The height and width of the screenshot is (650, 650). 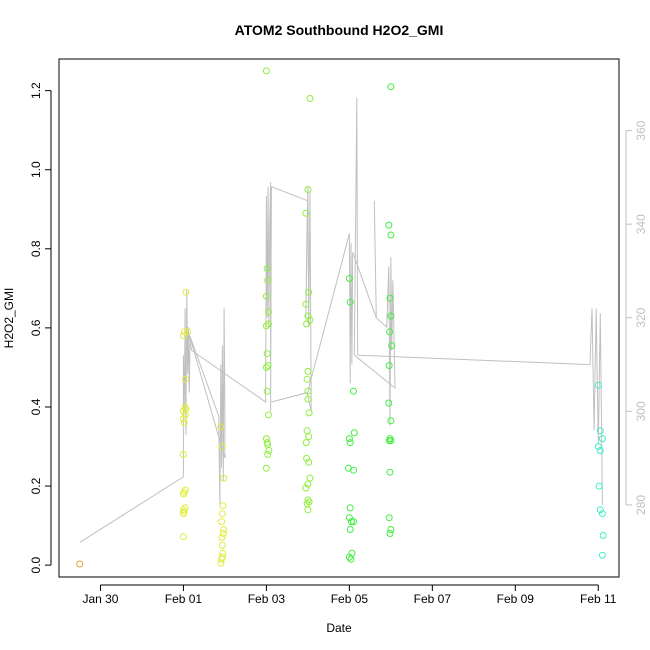 What do you see at coordinates (36, 169) in the screenshot?
I see `y-tick-label: 1.0` at bounding box center [36, 169].